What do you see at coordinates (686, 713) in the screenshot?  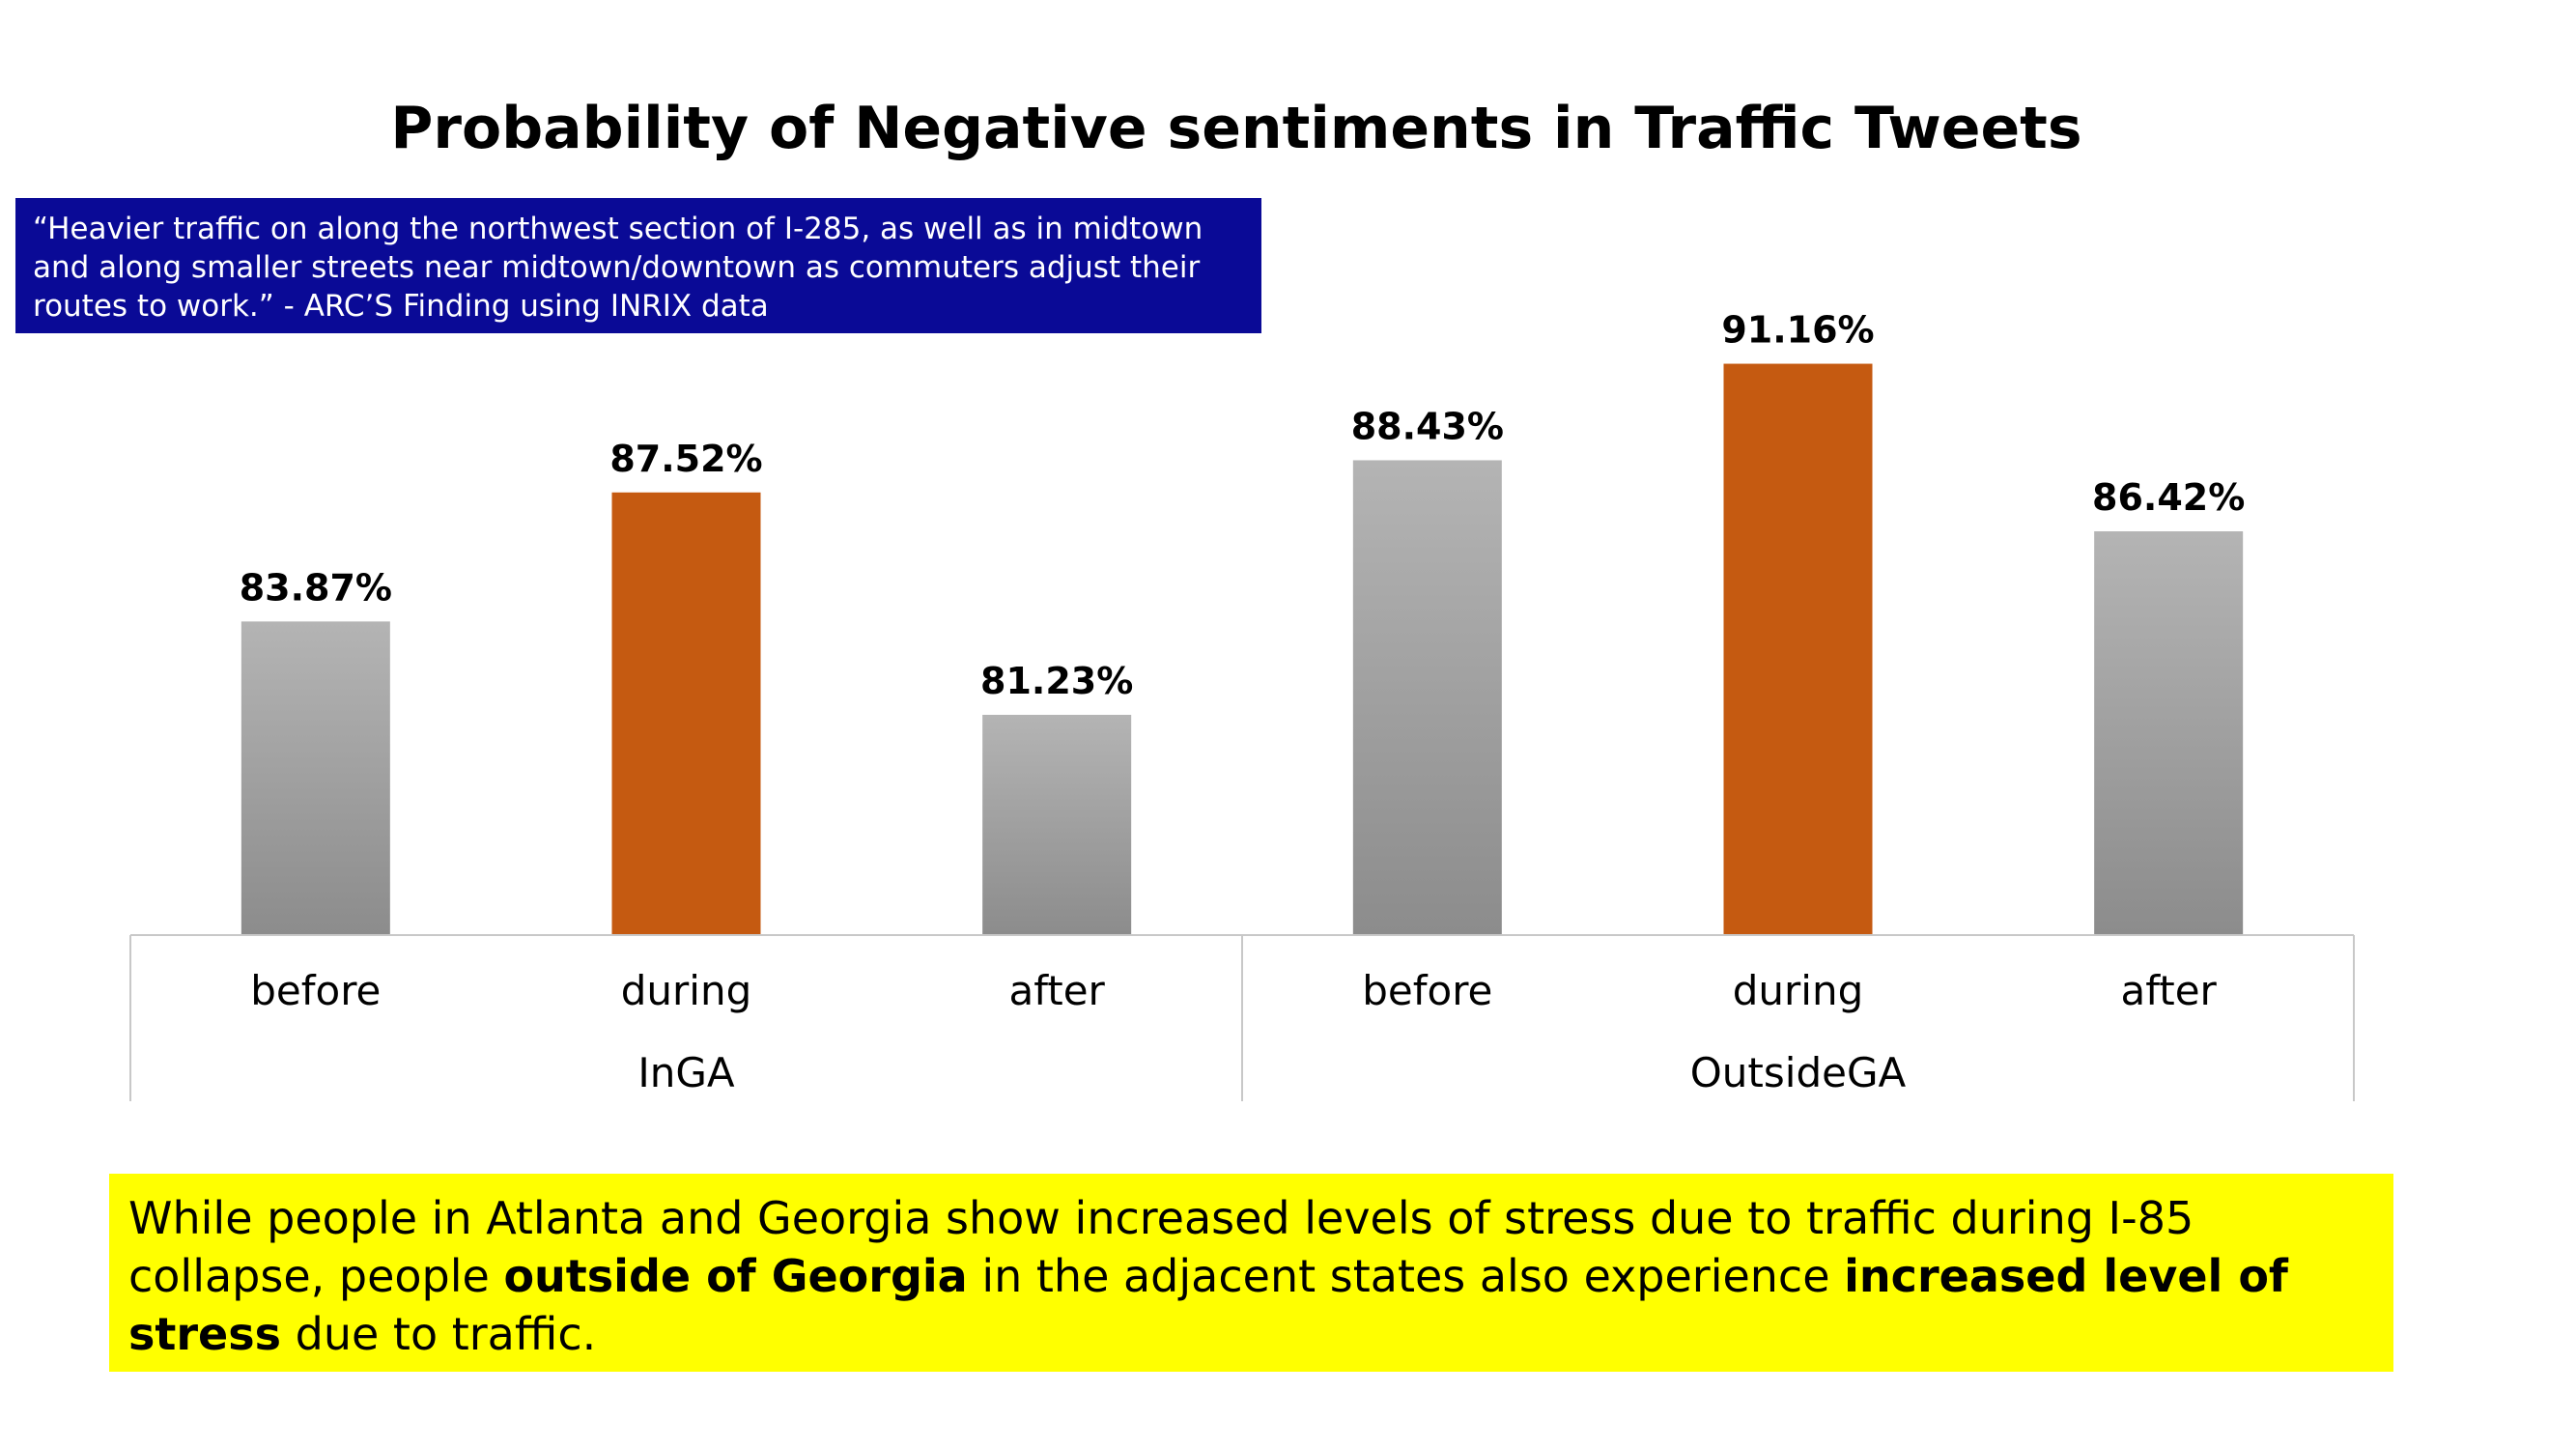 I see `bar-inga-during` at bounding box center [686, 713].